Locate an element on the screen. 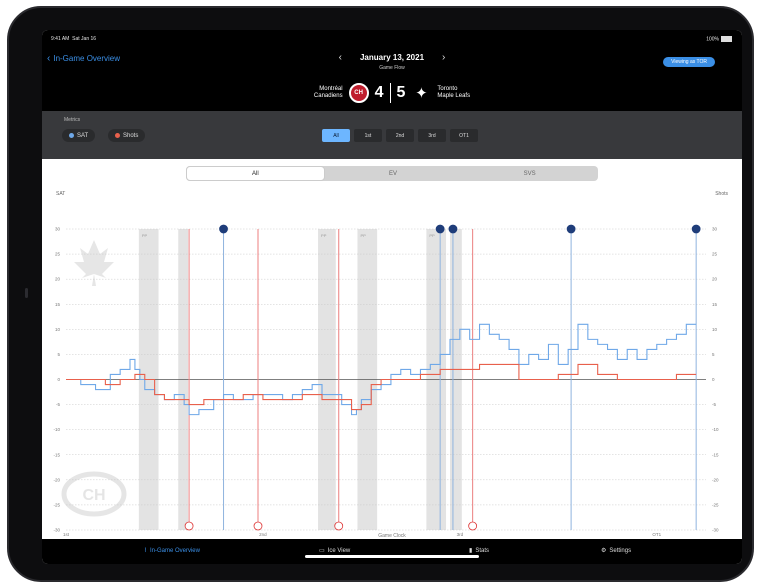 The width and height of the screenshot is (762, 588). away-score: 5 is located at coordinates (401, 92).